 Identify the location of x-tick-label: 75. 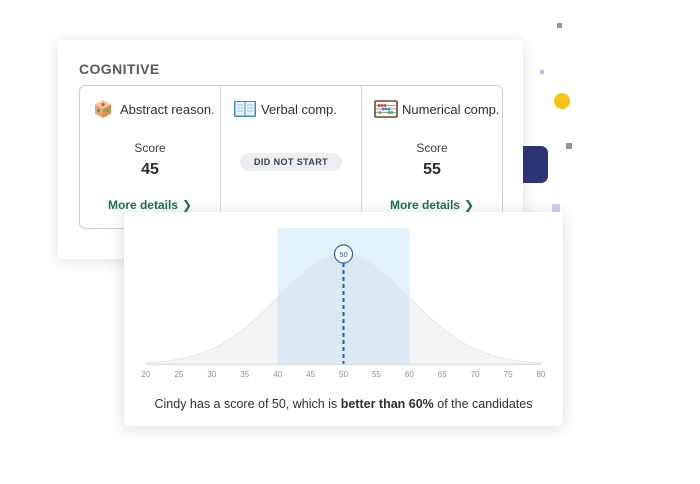
(508, 374).